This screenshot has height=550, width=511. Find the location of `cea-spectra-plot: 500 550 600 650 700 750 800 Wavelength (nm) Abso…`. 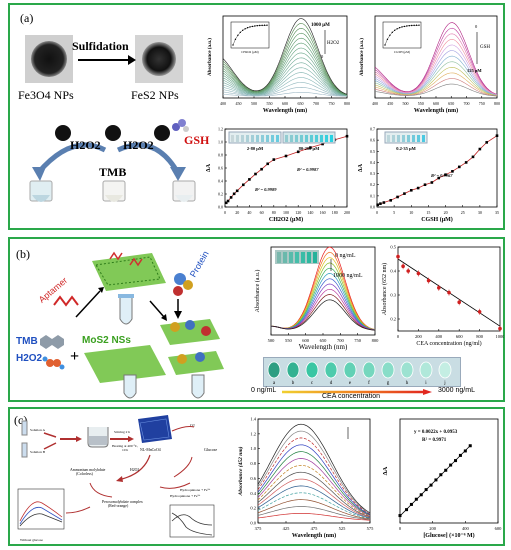

cea-spectra-plot: 500 550 600 650 700 750 800 Wavelength (nm) Abso… is located at coordinates (316, 298).